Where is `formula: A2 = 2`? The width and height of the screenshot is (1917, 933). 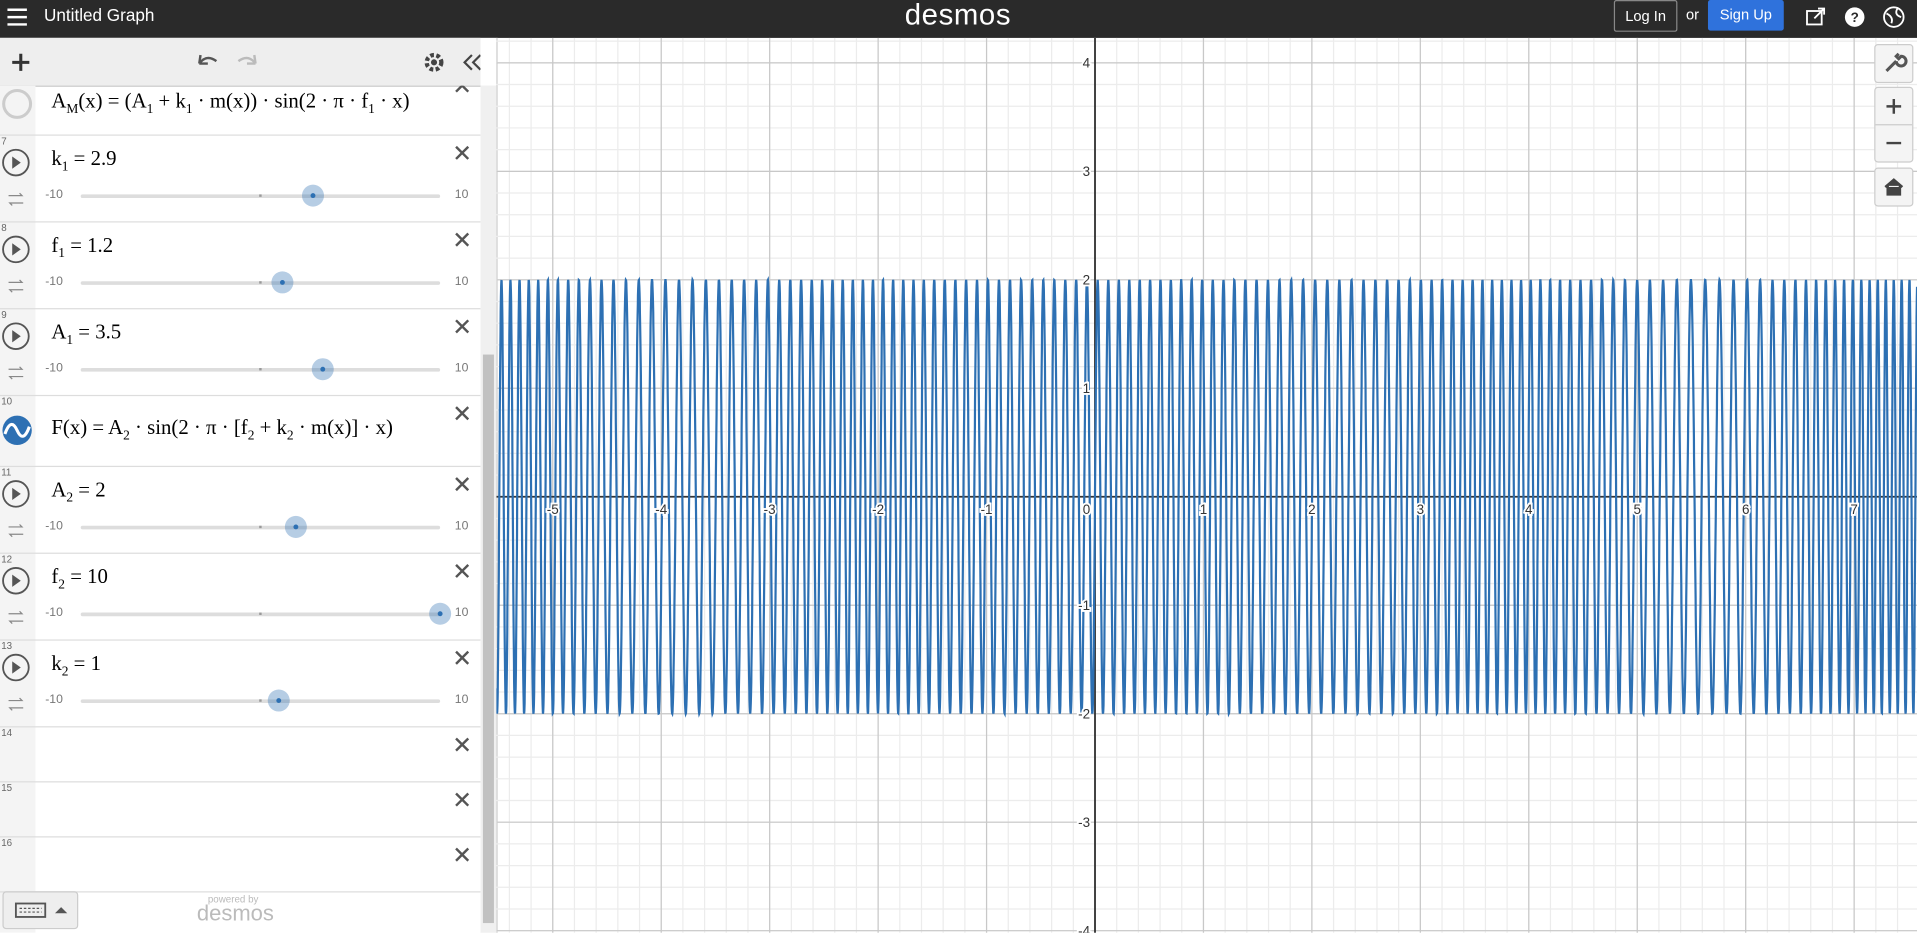
formula: A2 = 2 is located at coordinates (78, 492).